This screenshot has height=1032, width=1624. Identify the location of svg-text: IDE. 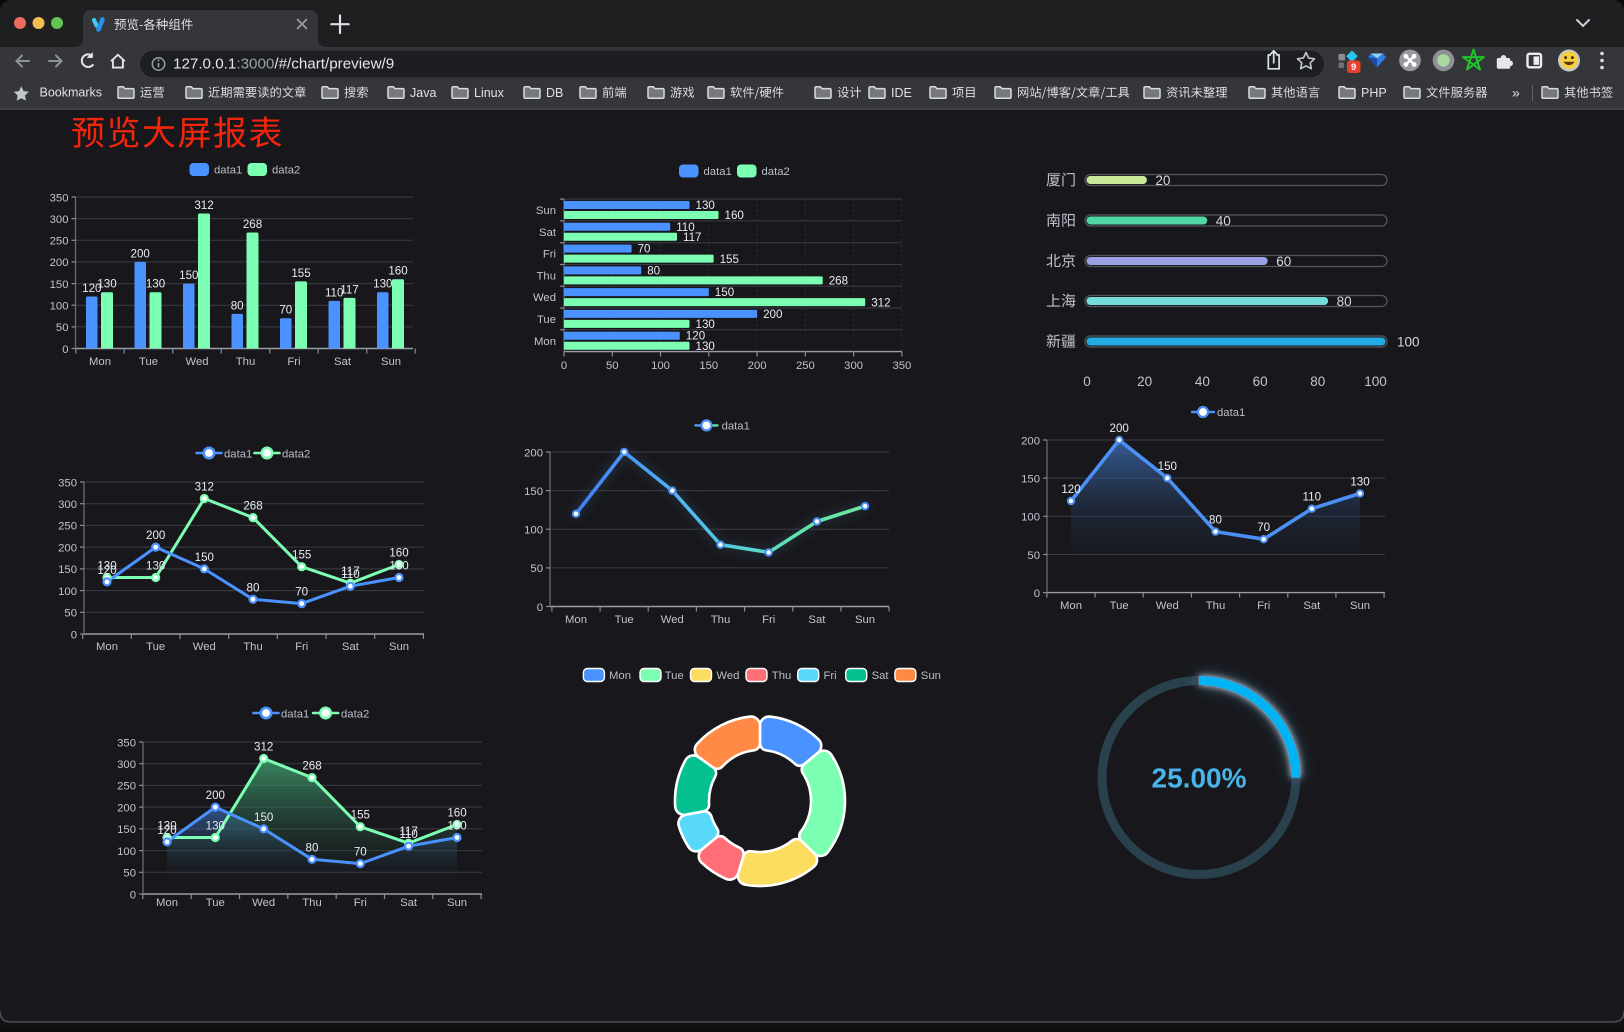
(901, 93).